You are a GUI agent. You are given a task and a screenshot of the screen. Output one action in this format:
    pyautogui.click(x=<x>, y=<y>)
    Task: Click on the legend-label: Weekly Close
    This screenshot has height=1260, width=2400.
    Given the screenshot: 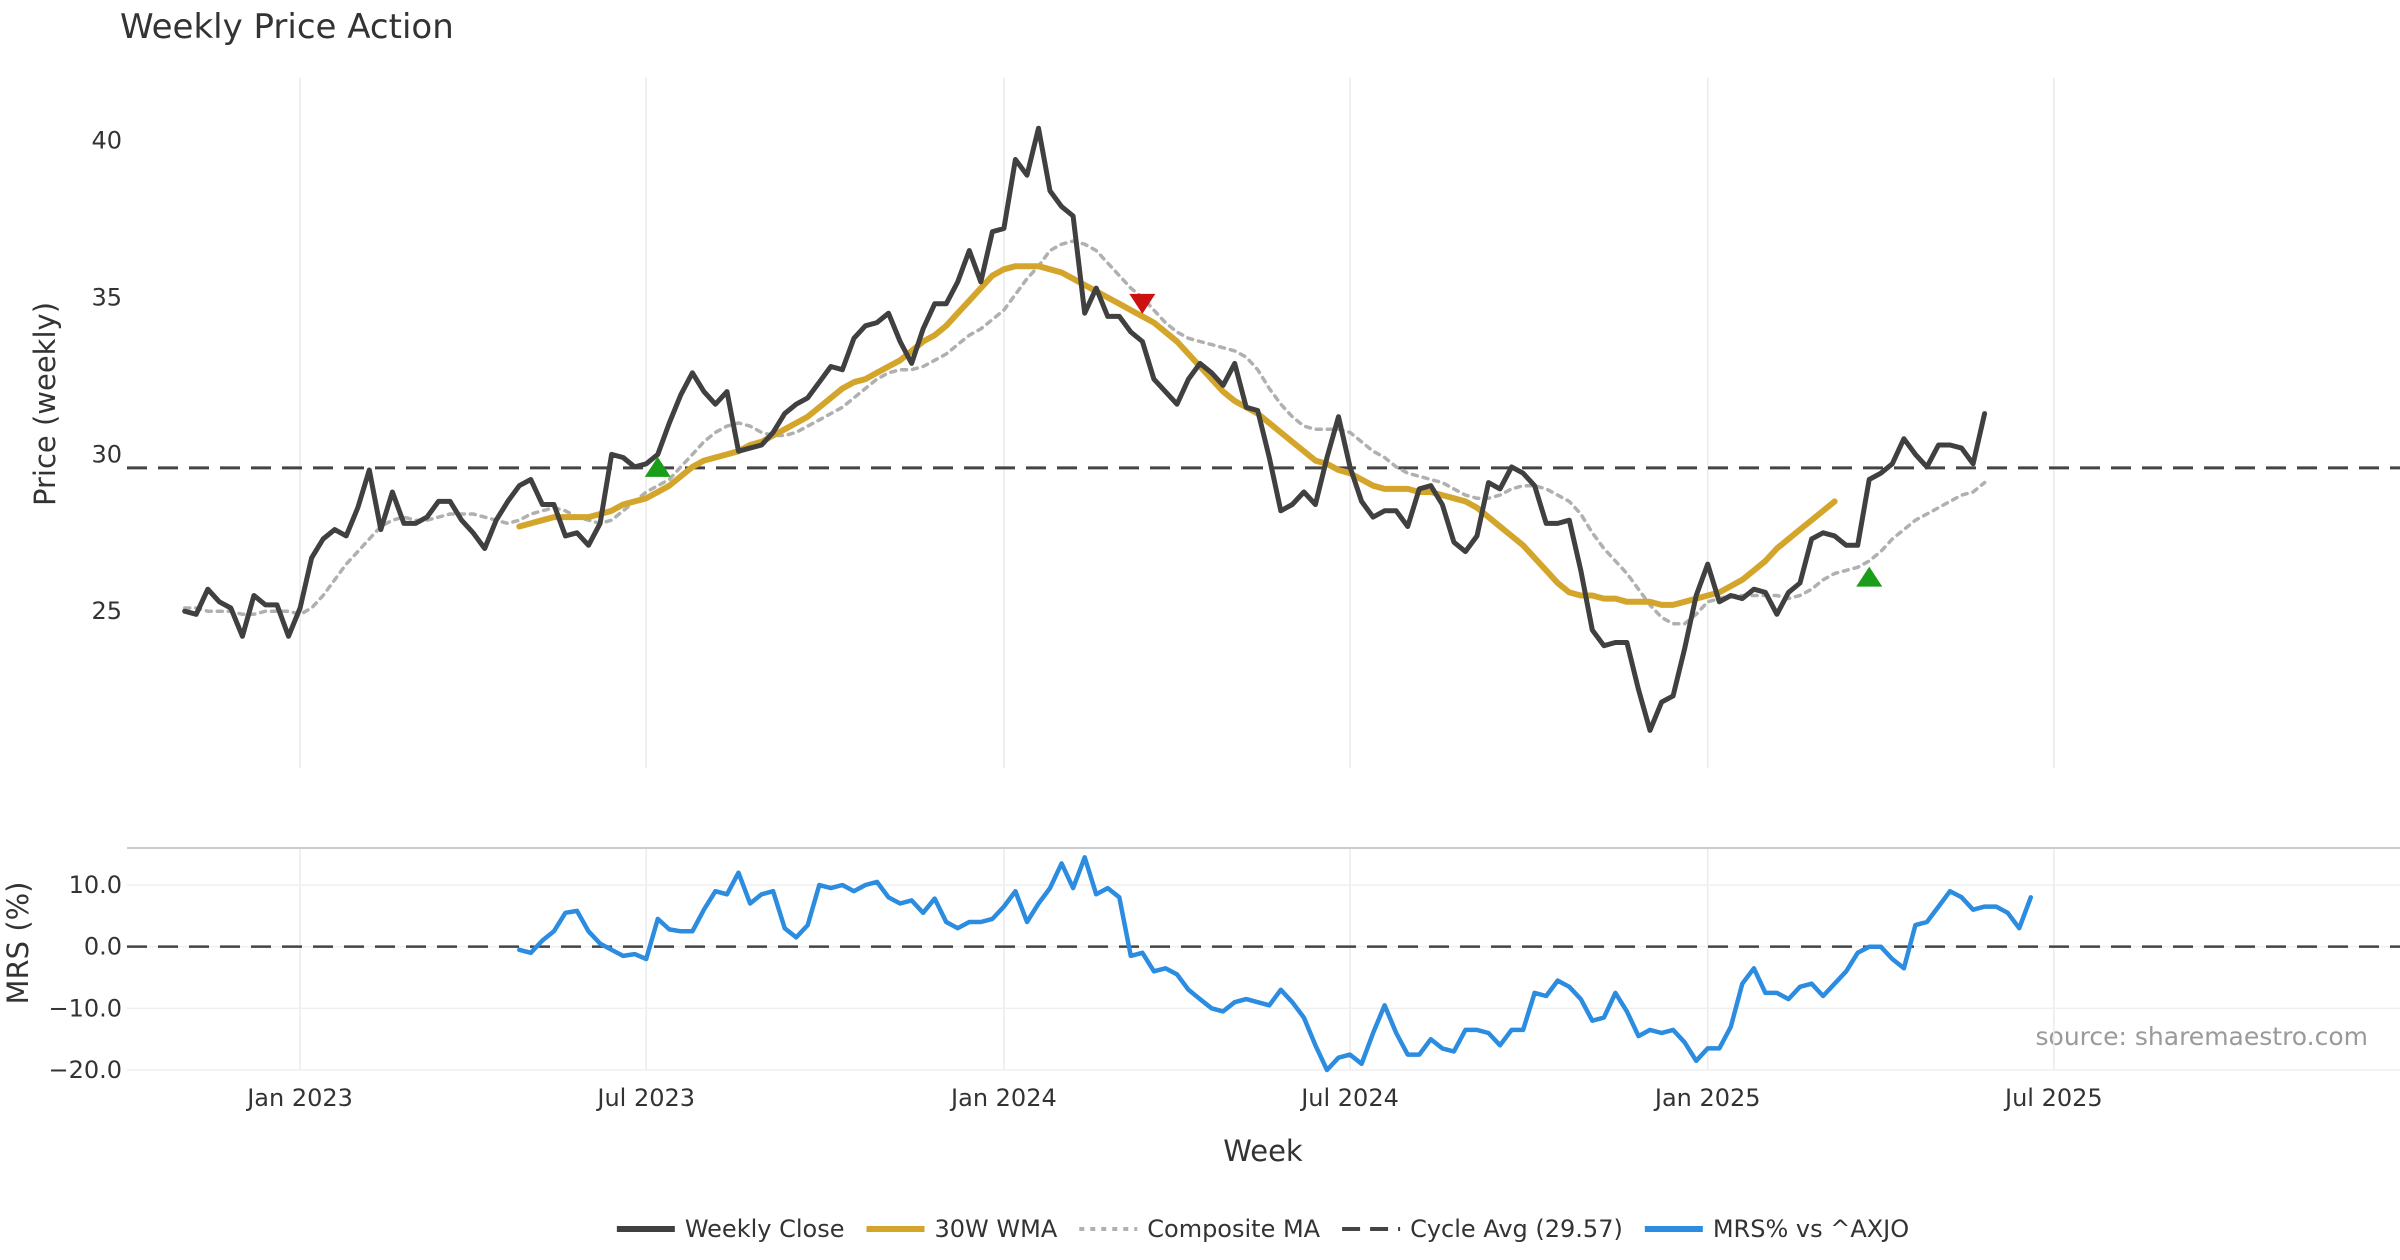 What is the action you would take?
    pyautogui.click(x=765, y=1229)
    